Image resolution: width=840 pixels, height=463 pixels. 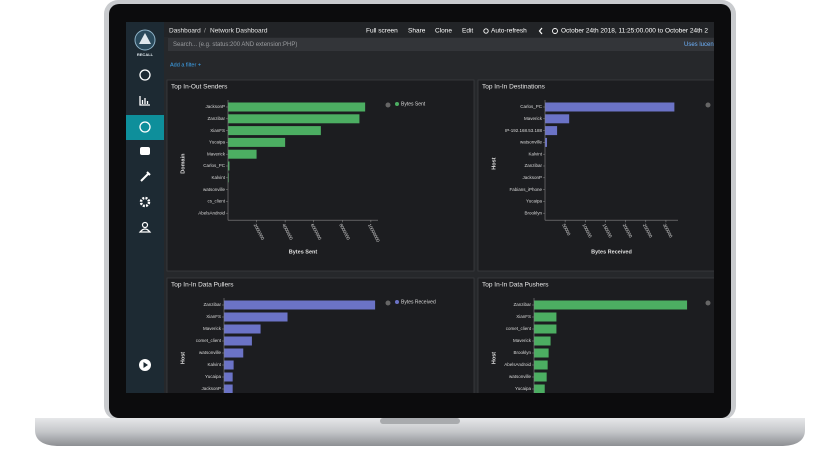 What do you see at coordinates (420, 421) in the screenshot?
I see `notch` at bounding box center [420, 421].